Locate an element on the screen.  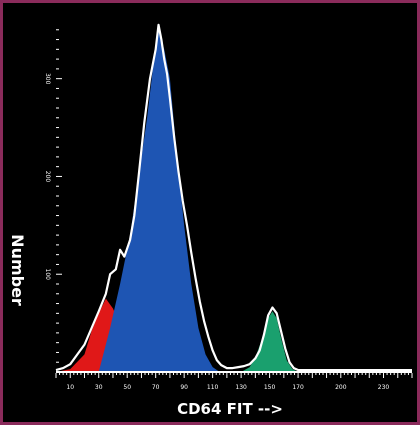
x-tick-label: 110 is located at coordinates (213, 387).